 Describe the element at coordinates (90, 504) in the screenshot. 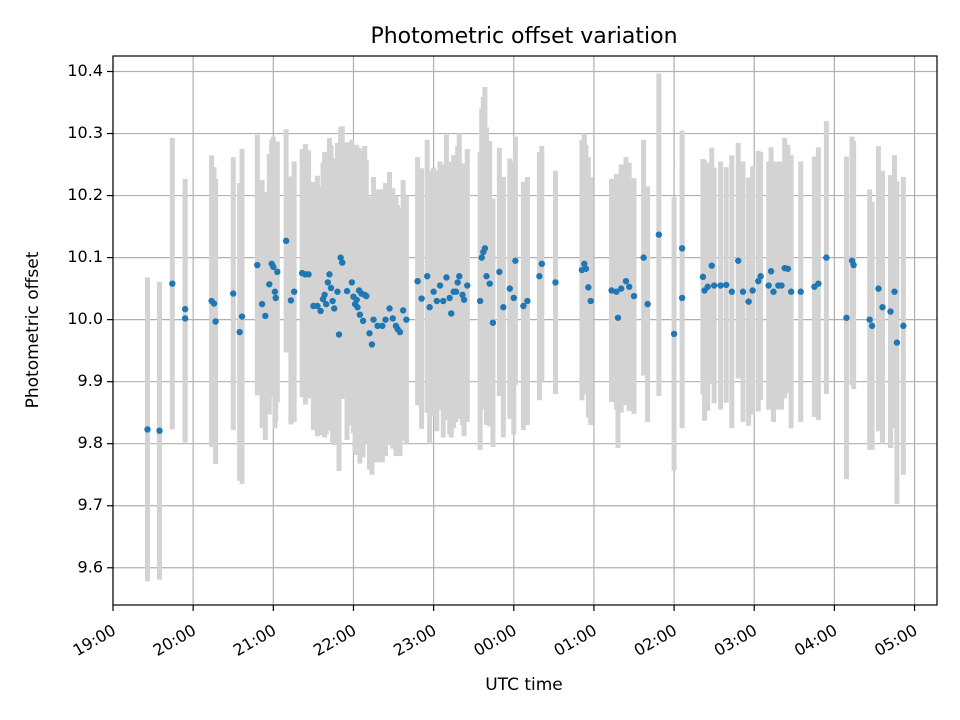

I see `y-tick-label: 9.7` at that location.